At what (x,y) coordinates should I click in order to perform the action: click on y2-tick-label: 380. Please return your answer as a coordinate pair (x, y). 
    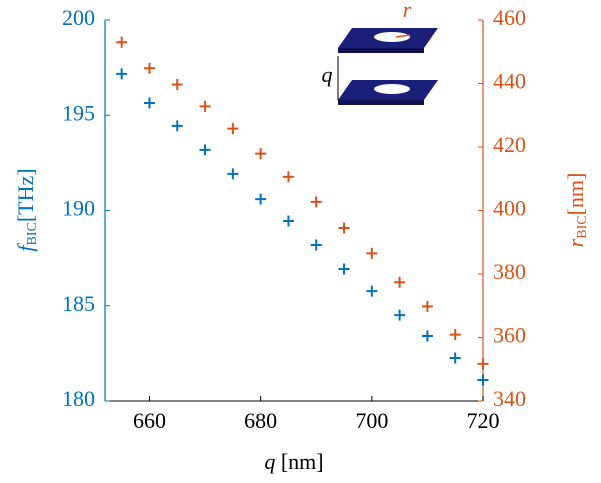
    Looking at the image, I should click on (509, 271).